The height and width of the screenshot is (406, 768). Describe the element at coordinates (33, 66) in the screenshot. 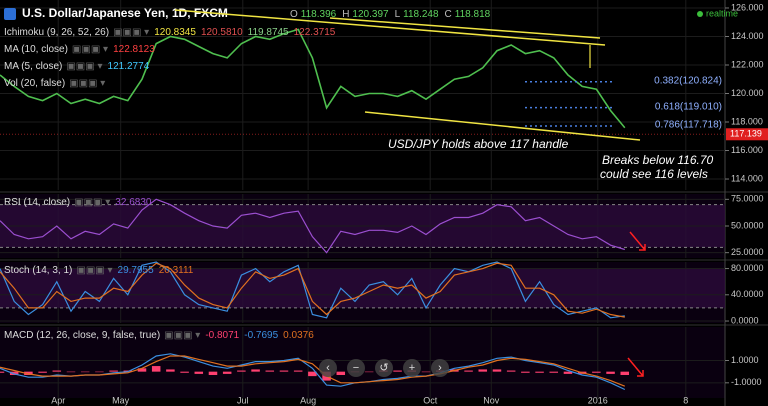

I see `legend-name: MA (5, close)` at that location.